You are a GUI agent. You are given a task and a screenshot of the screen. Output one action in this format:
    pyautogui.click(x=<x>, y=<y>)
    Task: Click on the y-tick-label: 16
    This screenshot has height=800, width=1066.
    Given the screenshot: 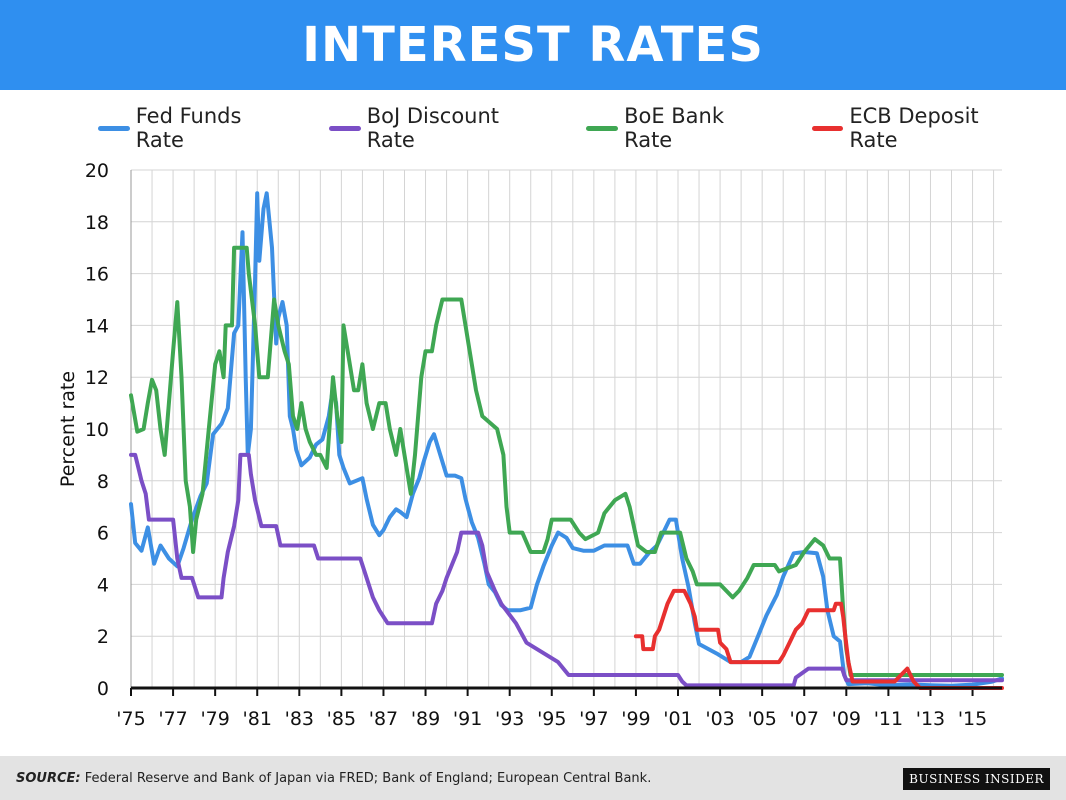 What is the action you would take?
    pyautogui.click(x=97, y=275)
    